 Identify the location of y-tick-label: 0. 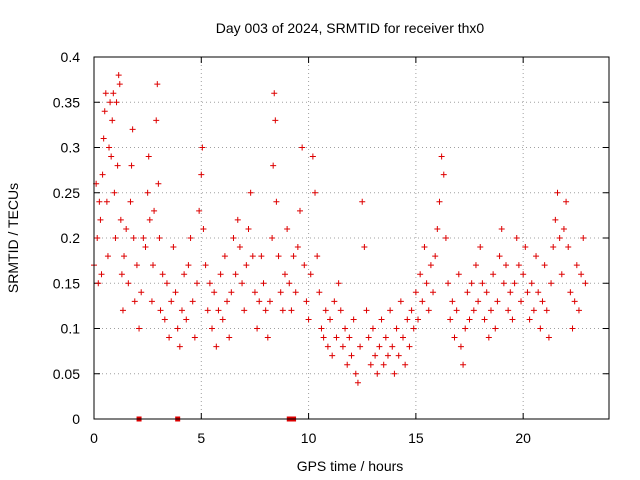
(76, 419).